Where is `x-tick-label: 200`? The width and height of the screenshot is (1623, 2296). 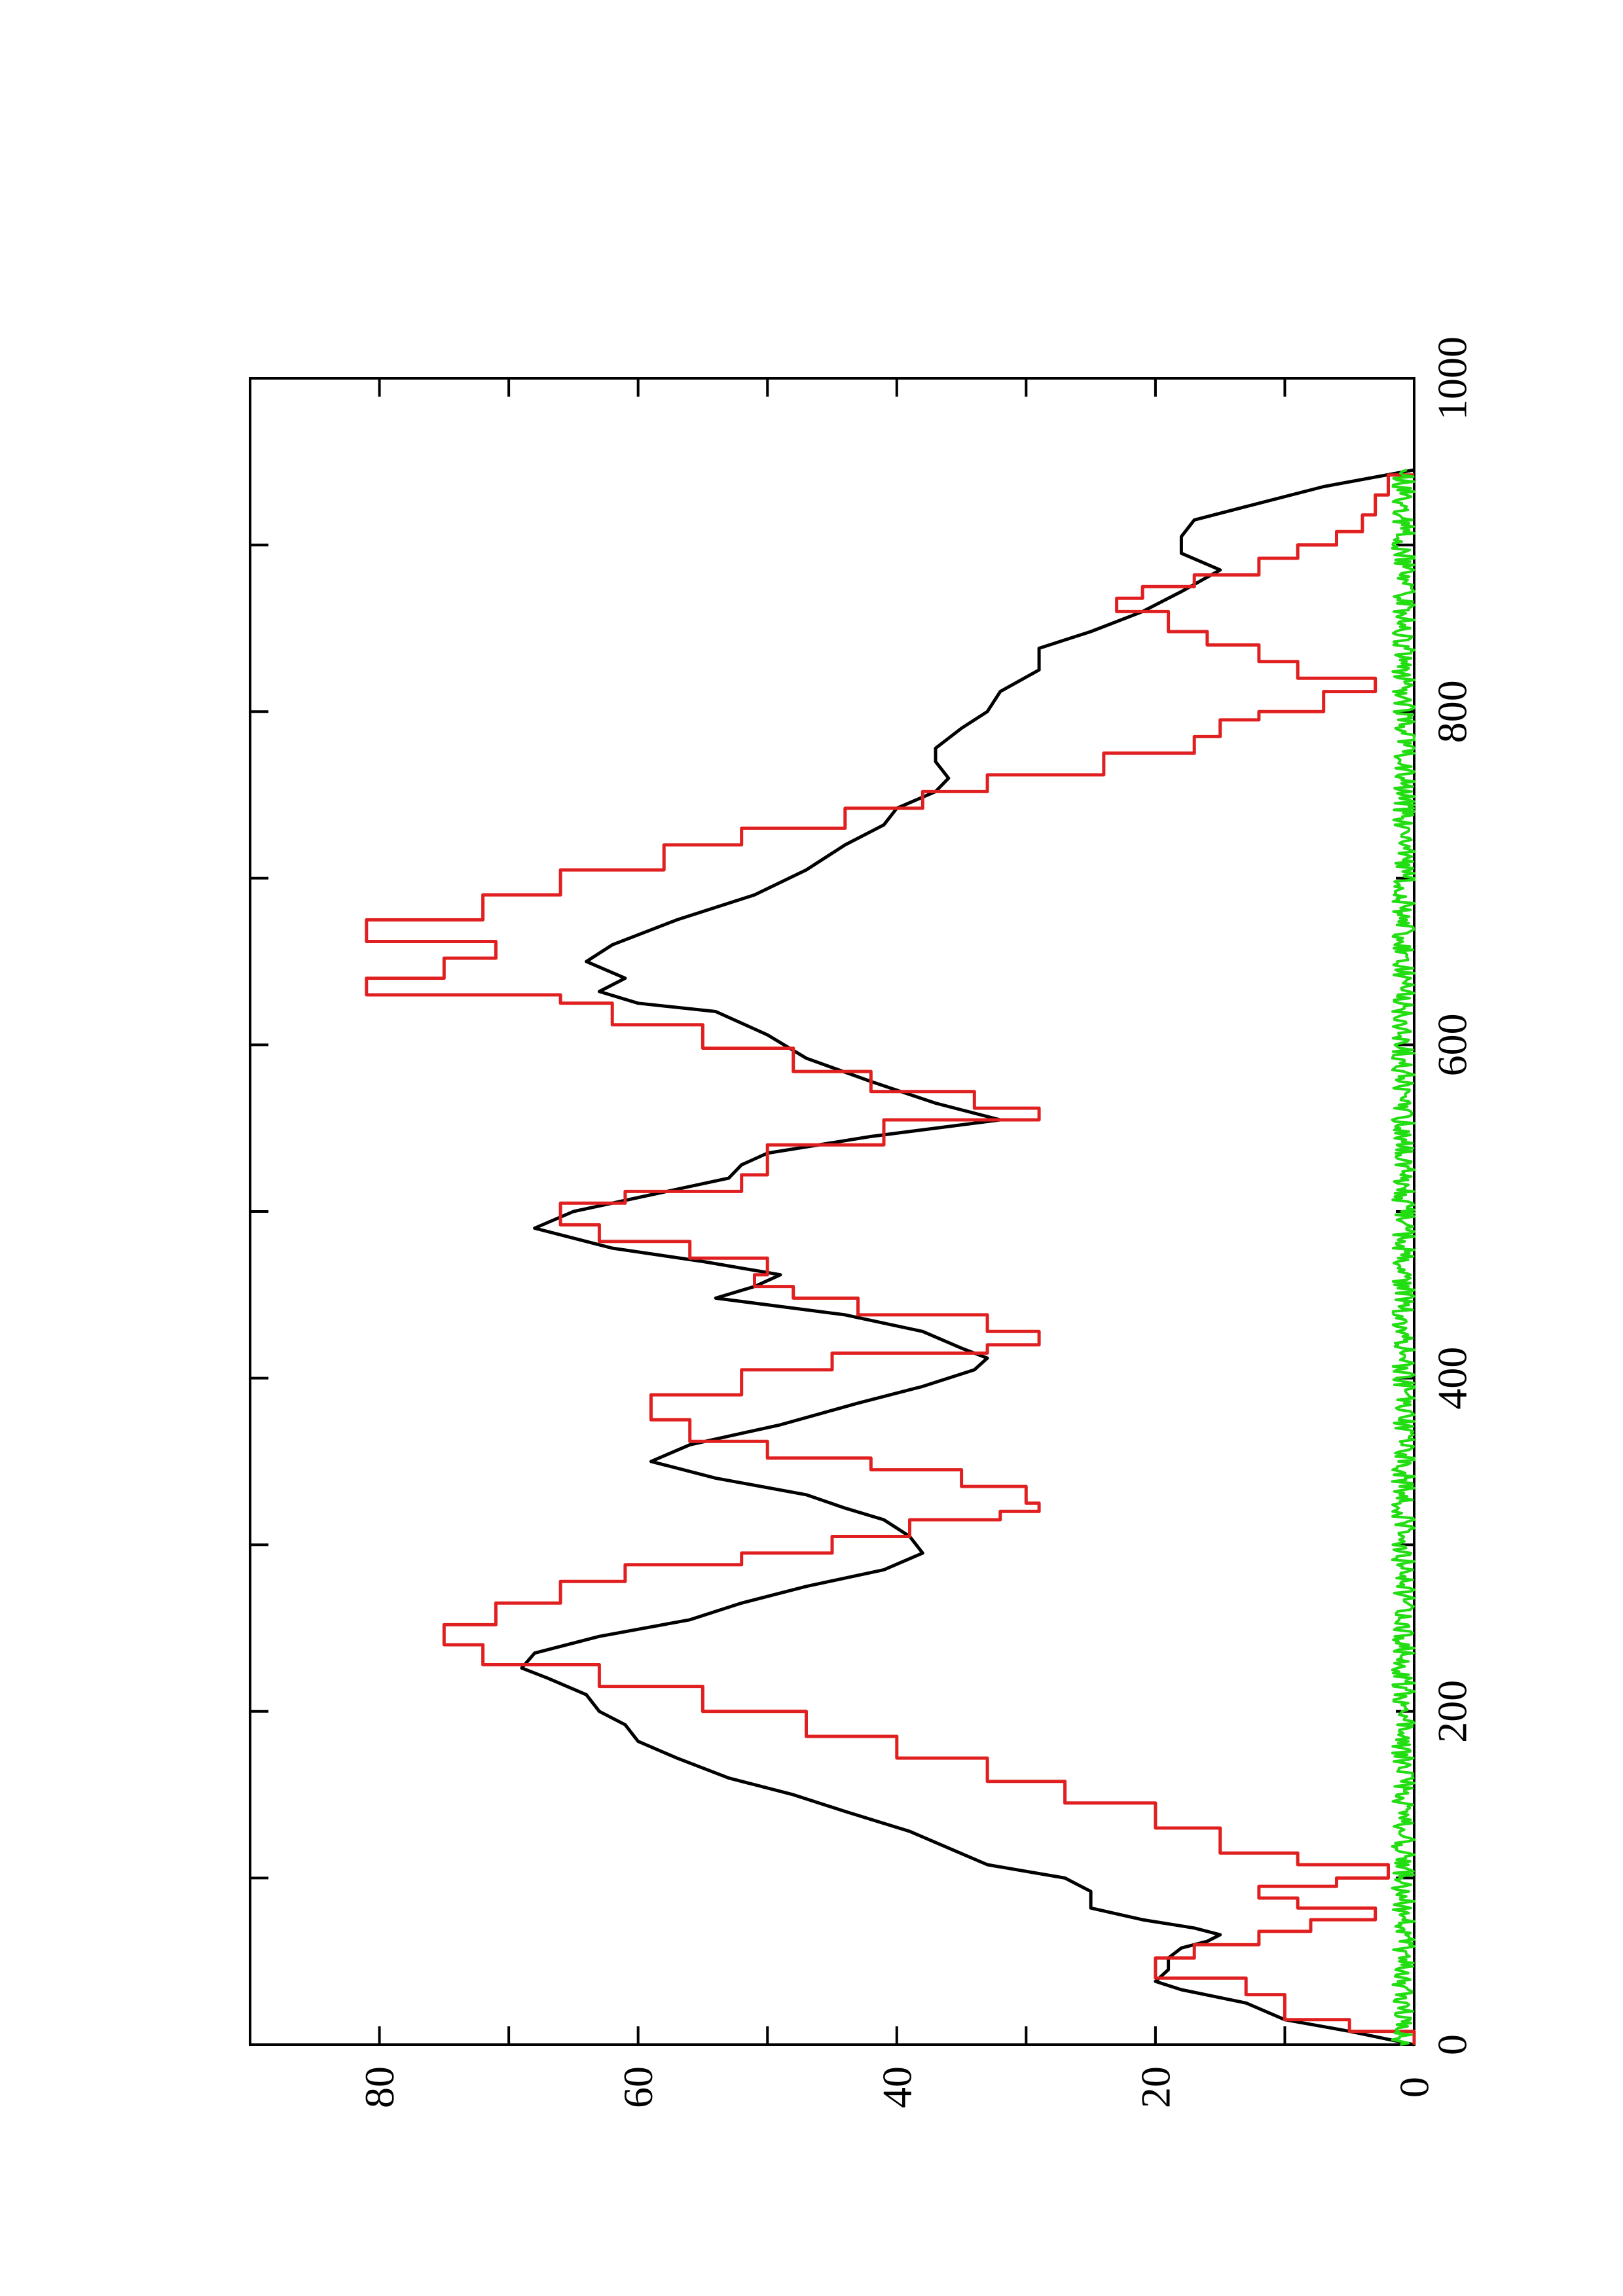
x-tick-label: 200 is located at coordinates (1452, 1711).